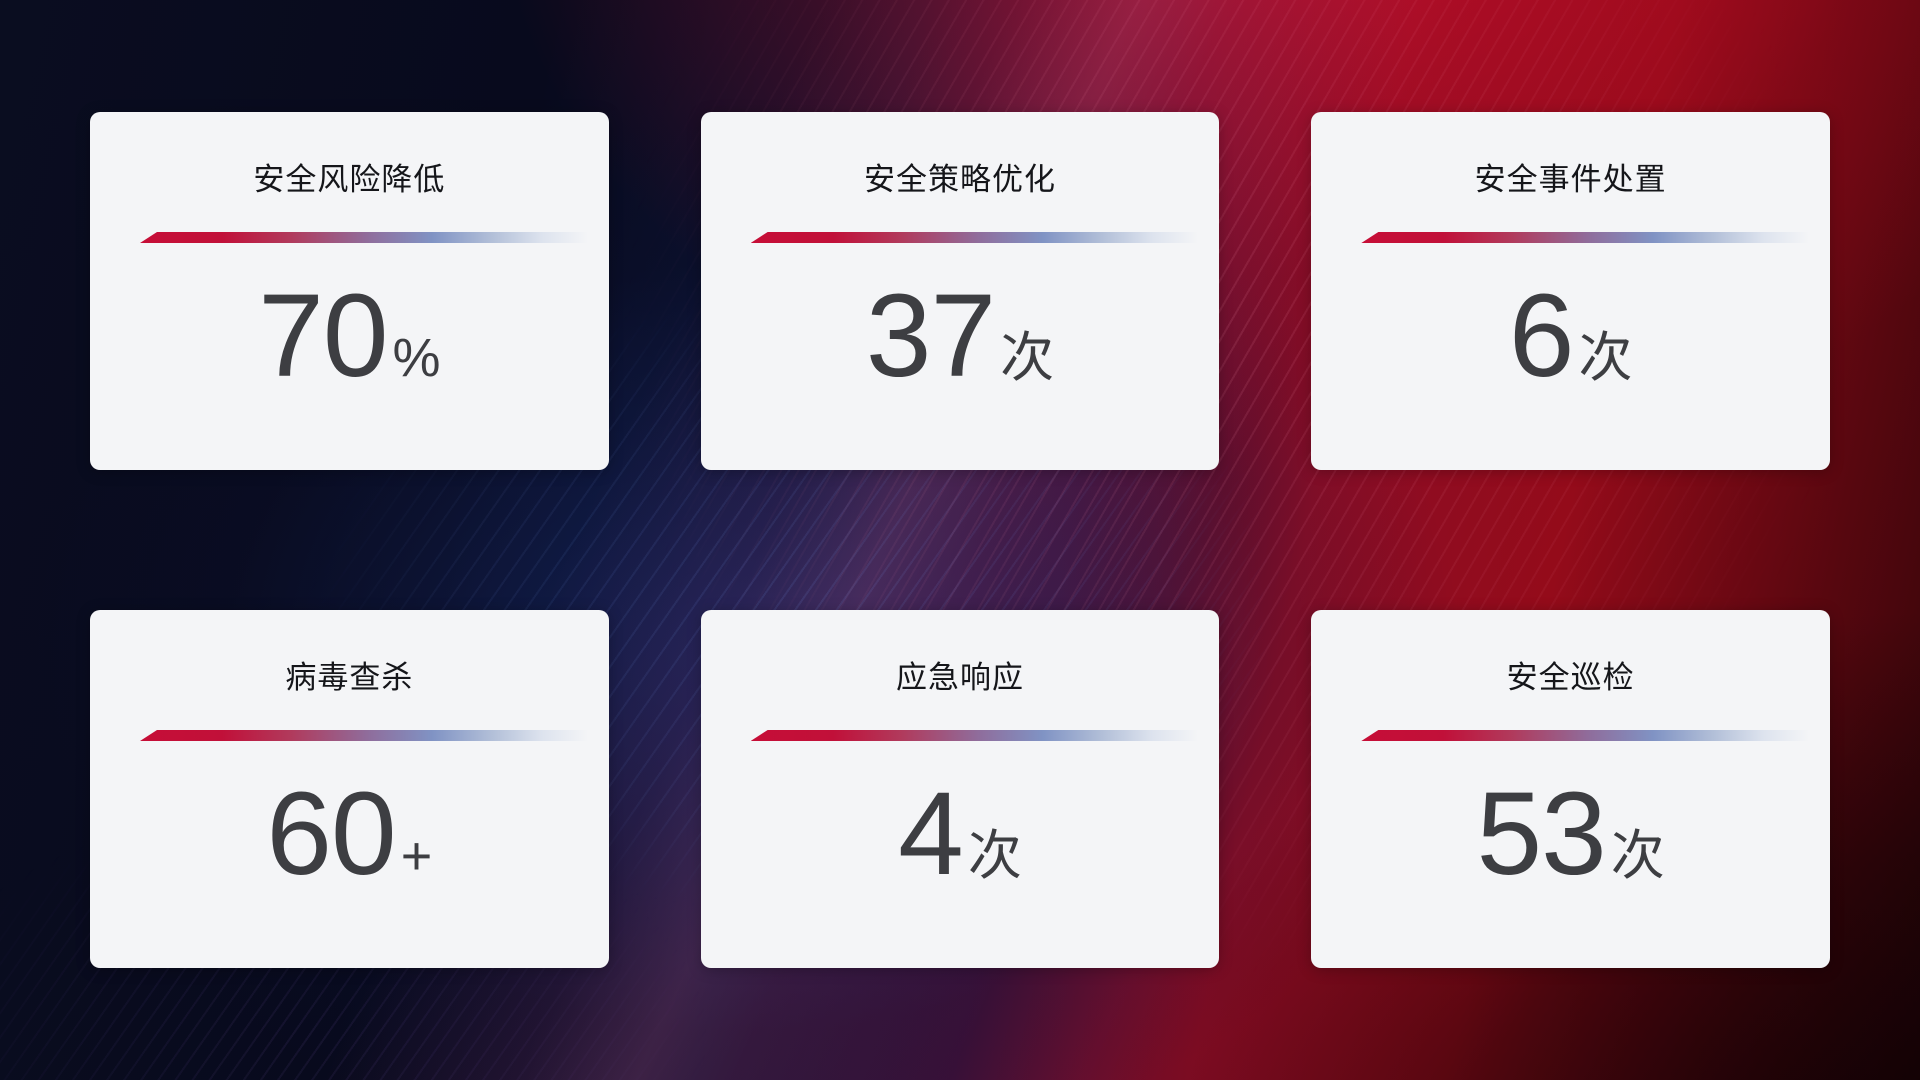 The height and width of the screenshot is (1080, 1920). I want to click on stat-number: 60, so click(331, 834).